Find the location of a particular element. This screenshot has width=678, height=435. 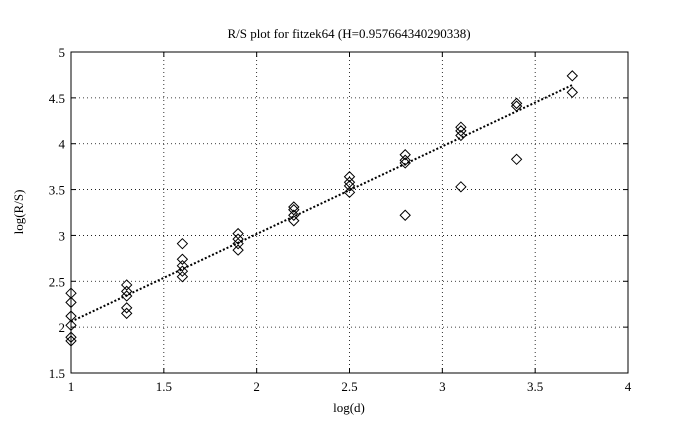

x-tick-label: 3.5 is located at coordinates (535, 386).